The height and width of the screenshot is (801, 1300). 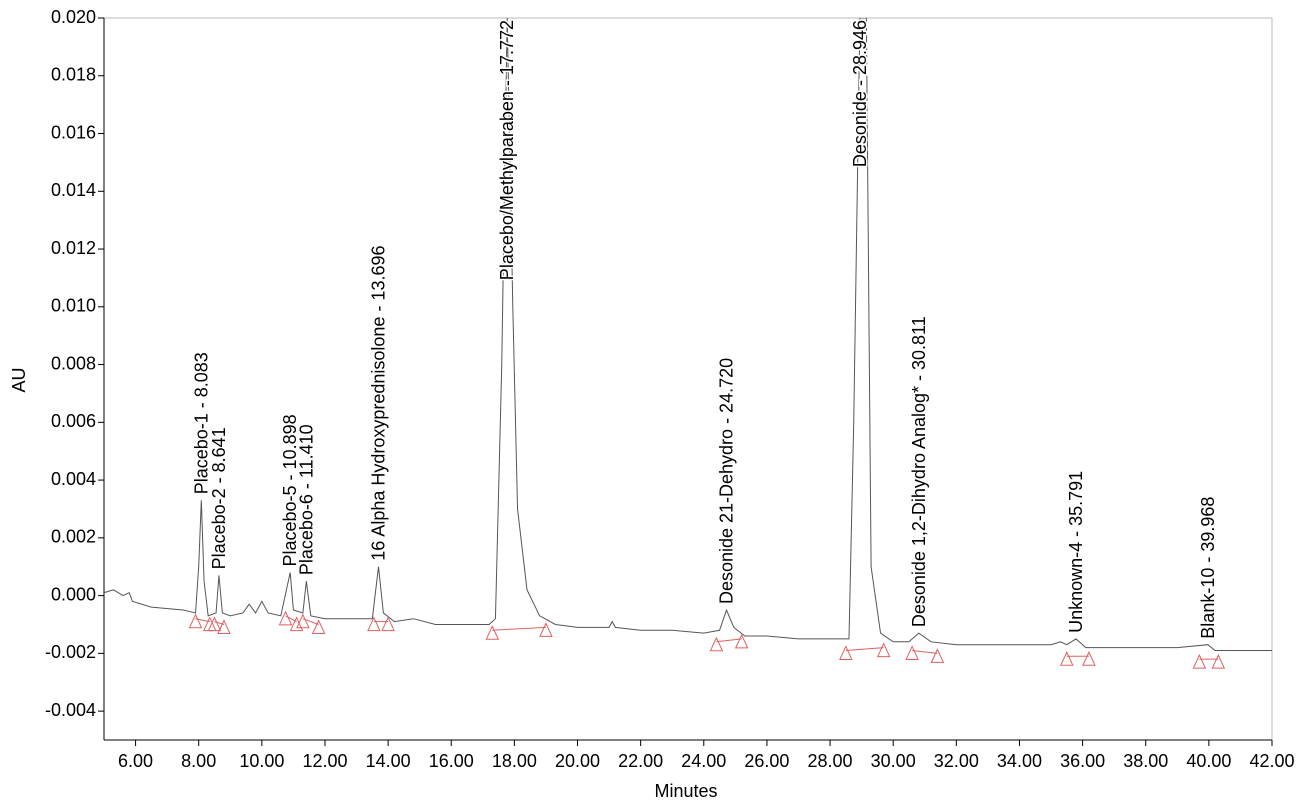 I want to click on x-tick-label: 38.00, so click(x=1145, y=761).